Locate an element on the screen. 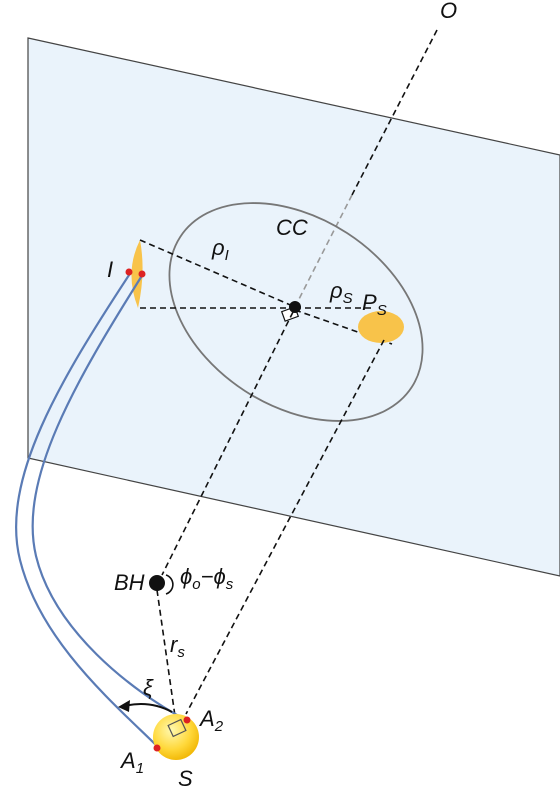 The height and width of the screenshot is (795, 560). bh-line is located at coordinates (227, 443).